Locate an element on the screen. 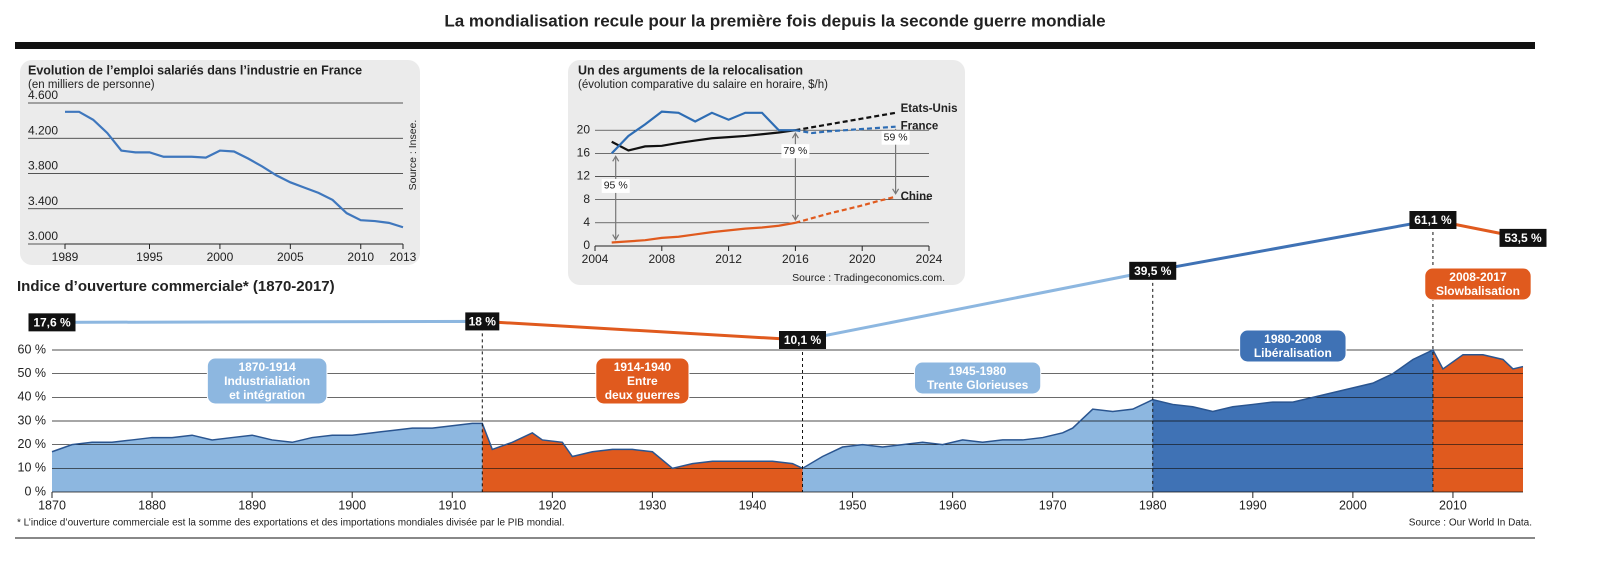 The height and width of the screenshot is (565, 1598). y-tick-label: 4.200 is located at coordinates (43, 130).